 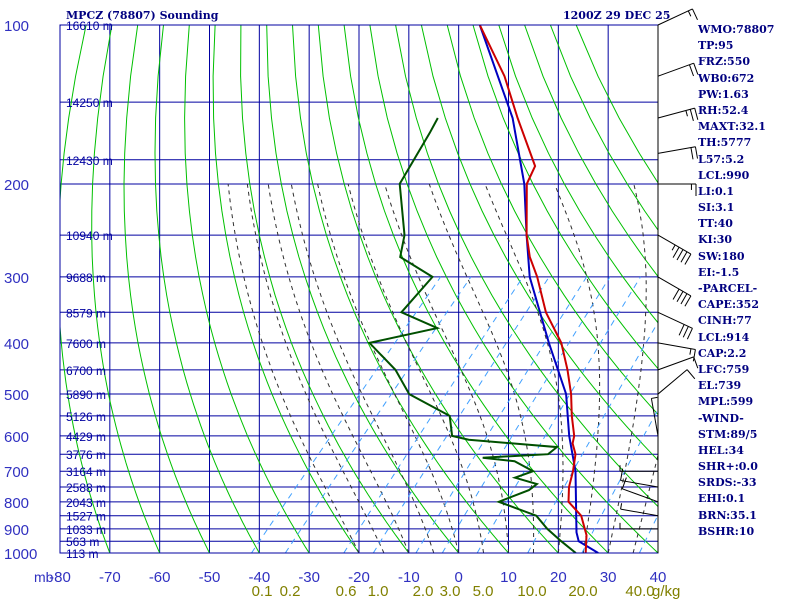 I want to click on temperature-tick-label: -40, so click(x=259, y=577).